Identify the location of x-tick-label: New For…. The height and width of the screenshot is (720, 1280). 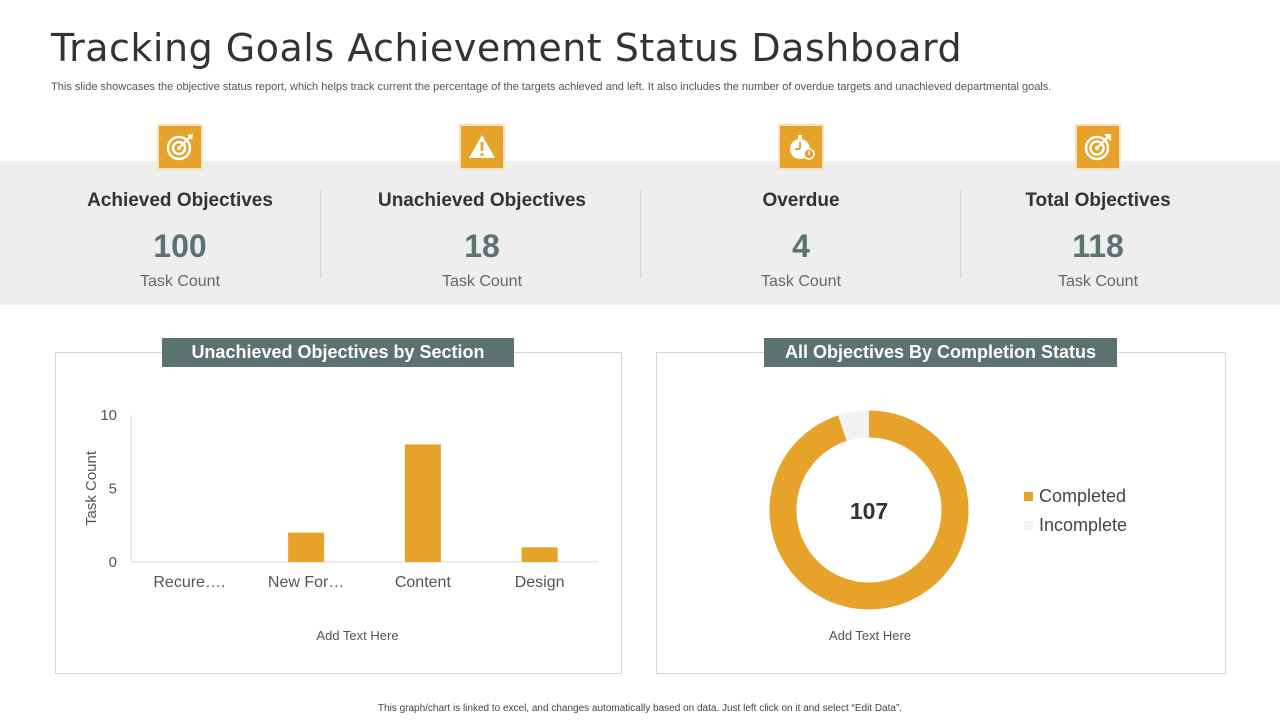
(306, 582).